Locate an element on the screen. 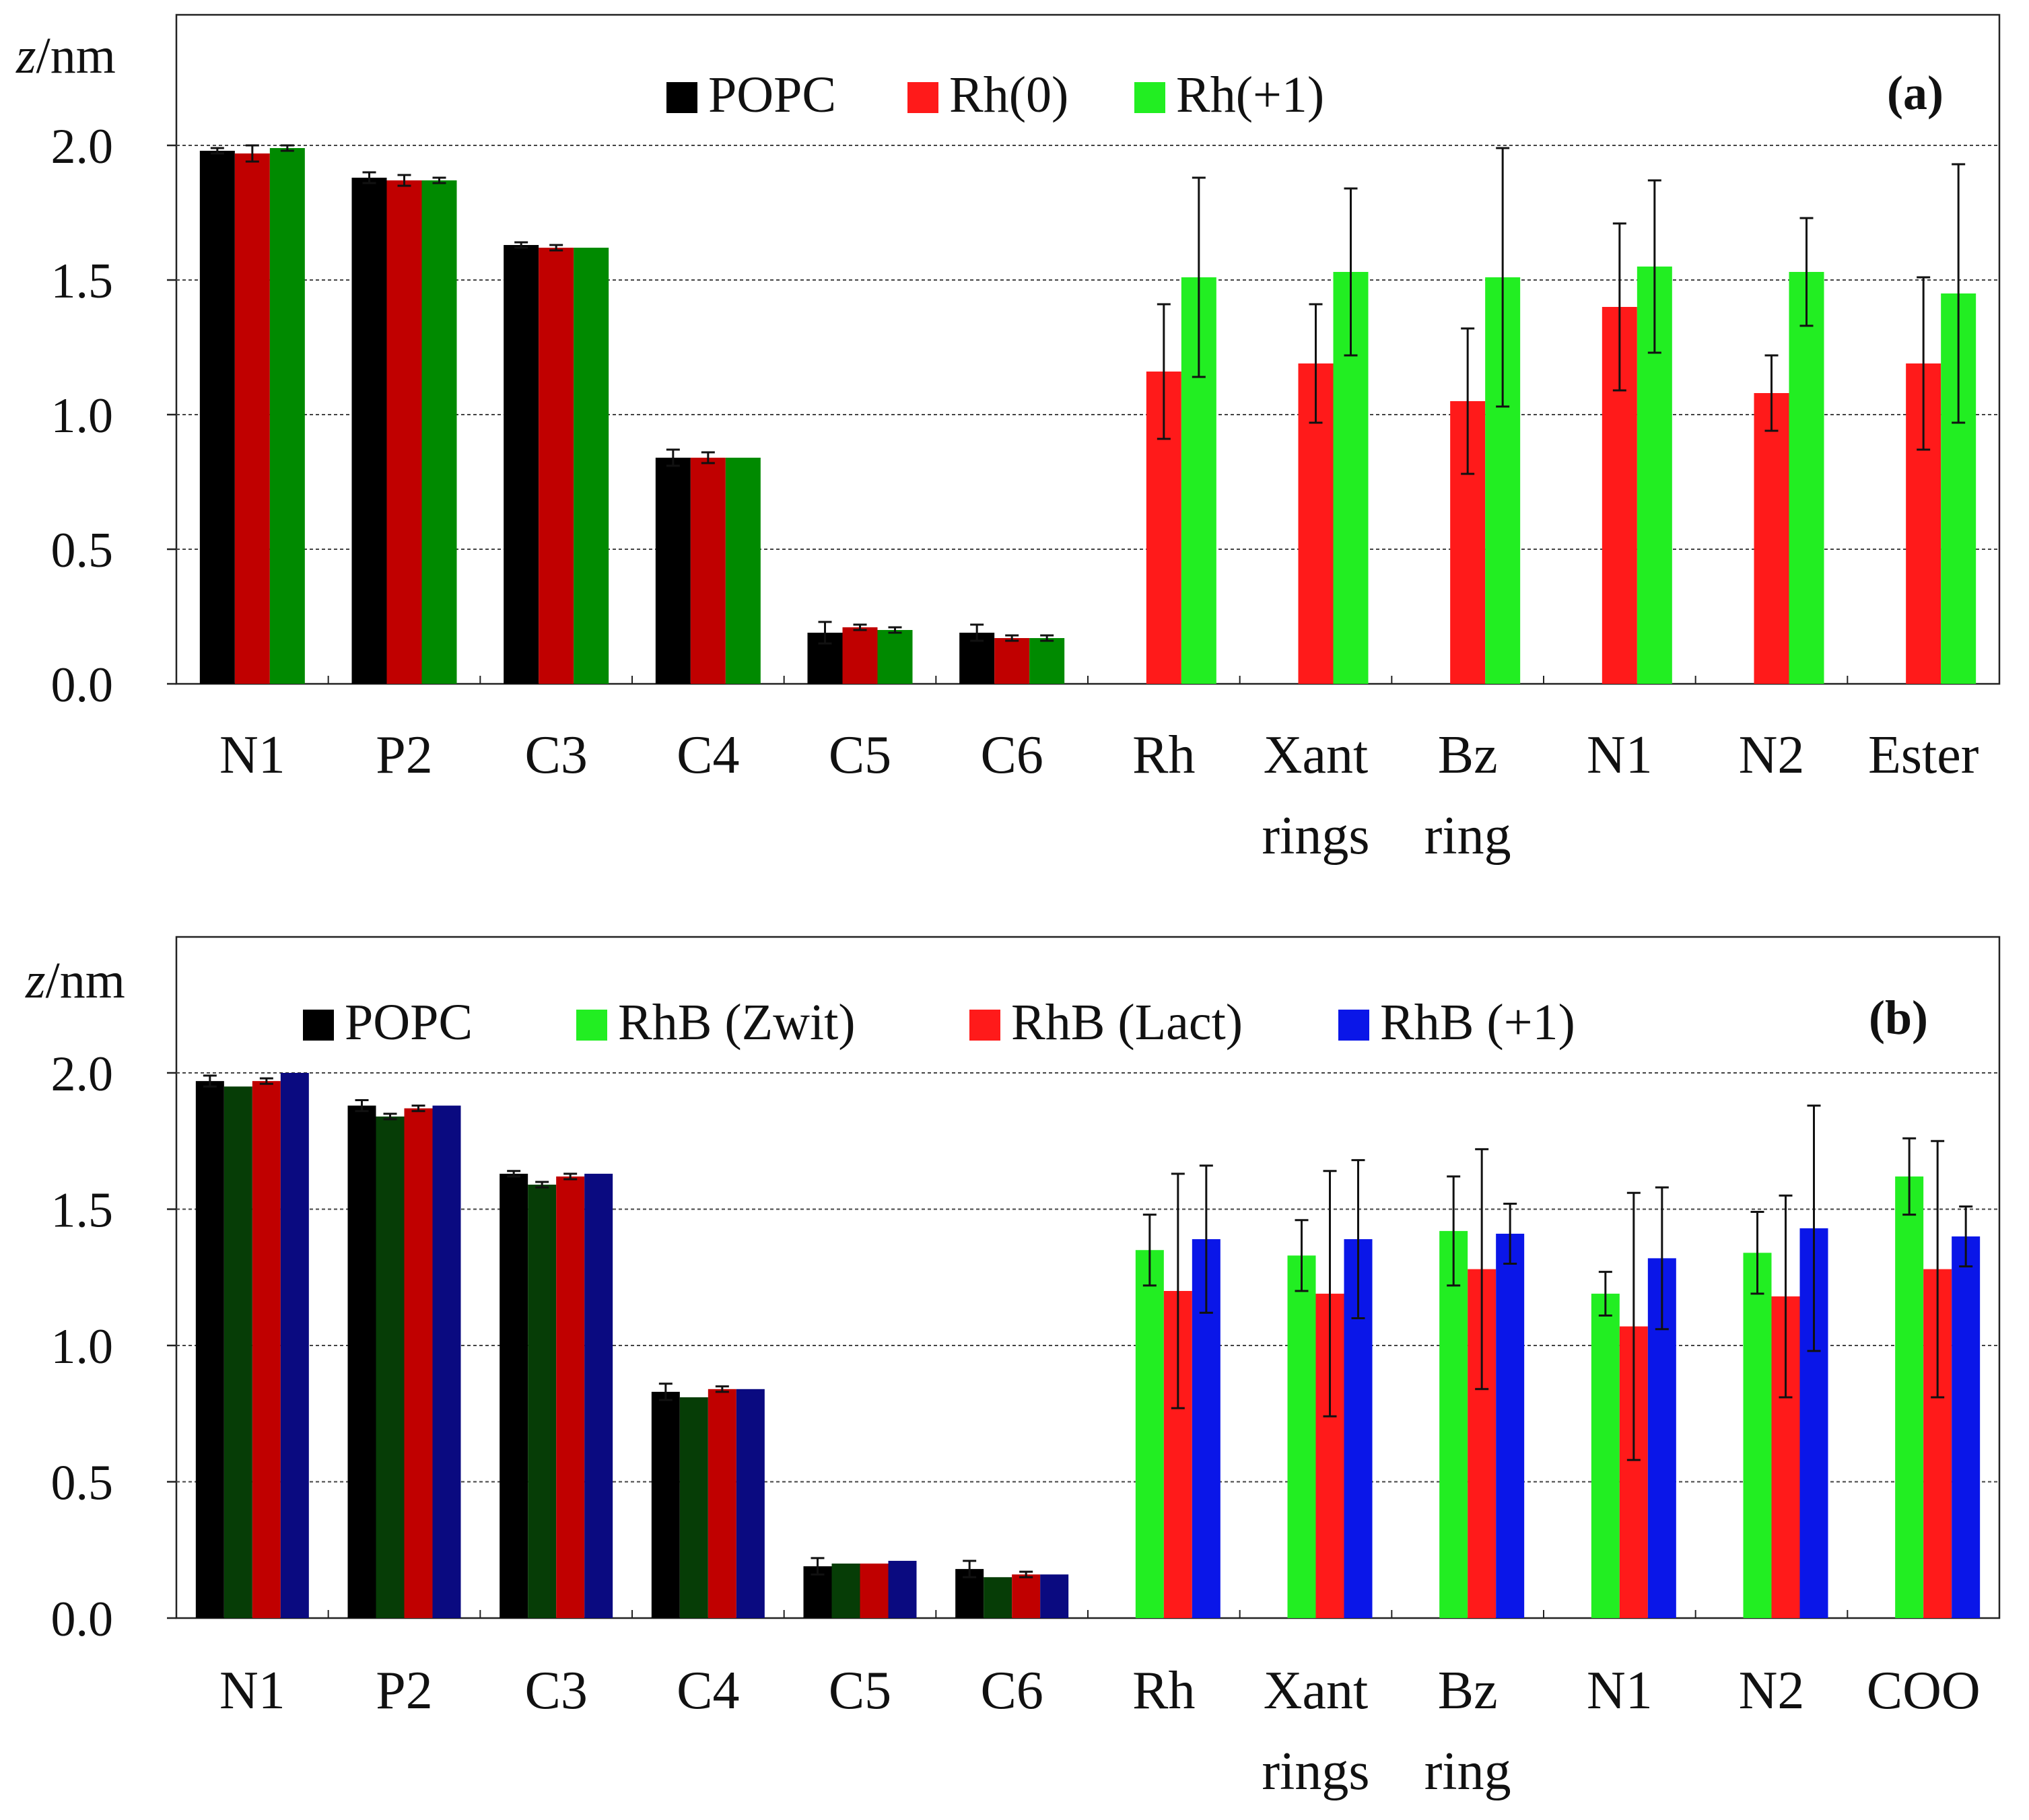 The height and width of the screenshot is (1820, 2029). category-label: COO is located at coordinates (1924, 1690).